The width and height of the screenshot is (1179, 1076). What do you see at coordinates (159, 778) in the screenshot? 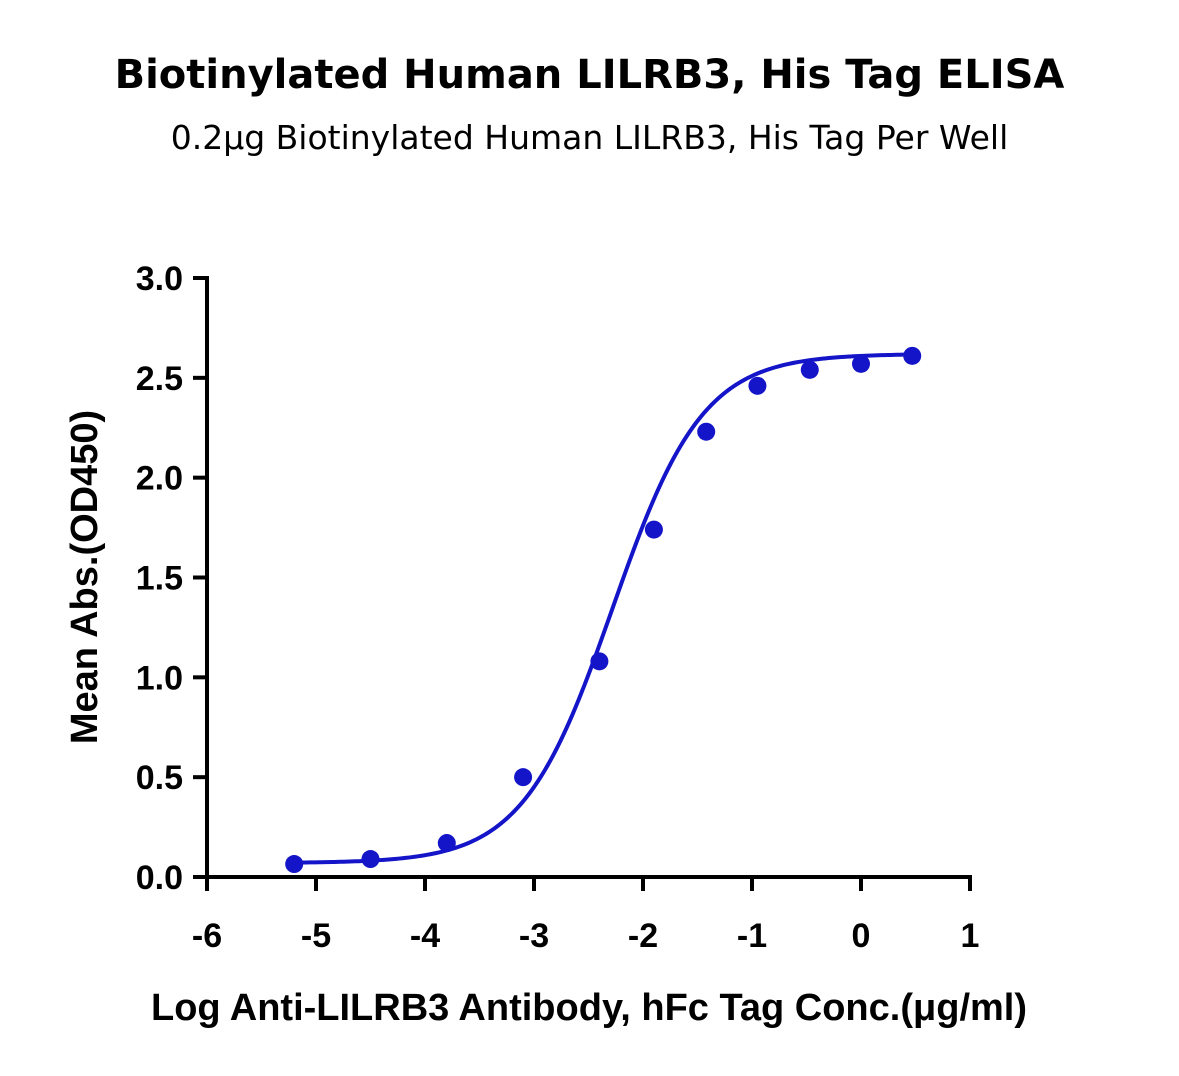
I see `y-tick-label-1: 0.5` at bounding box center [159, 778].